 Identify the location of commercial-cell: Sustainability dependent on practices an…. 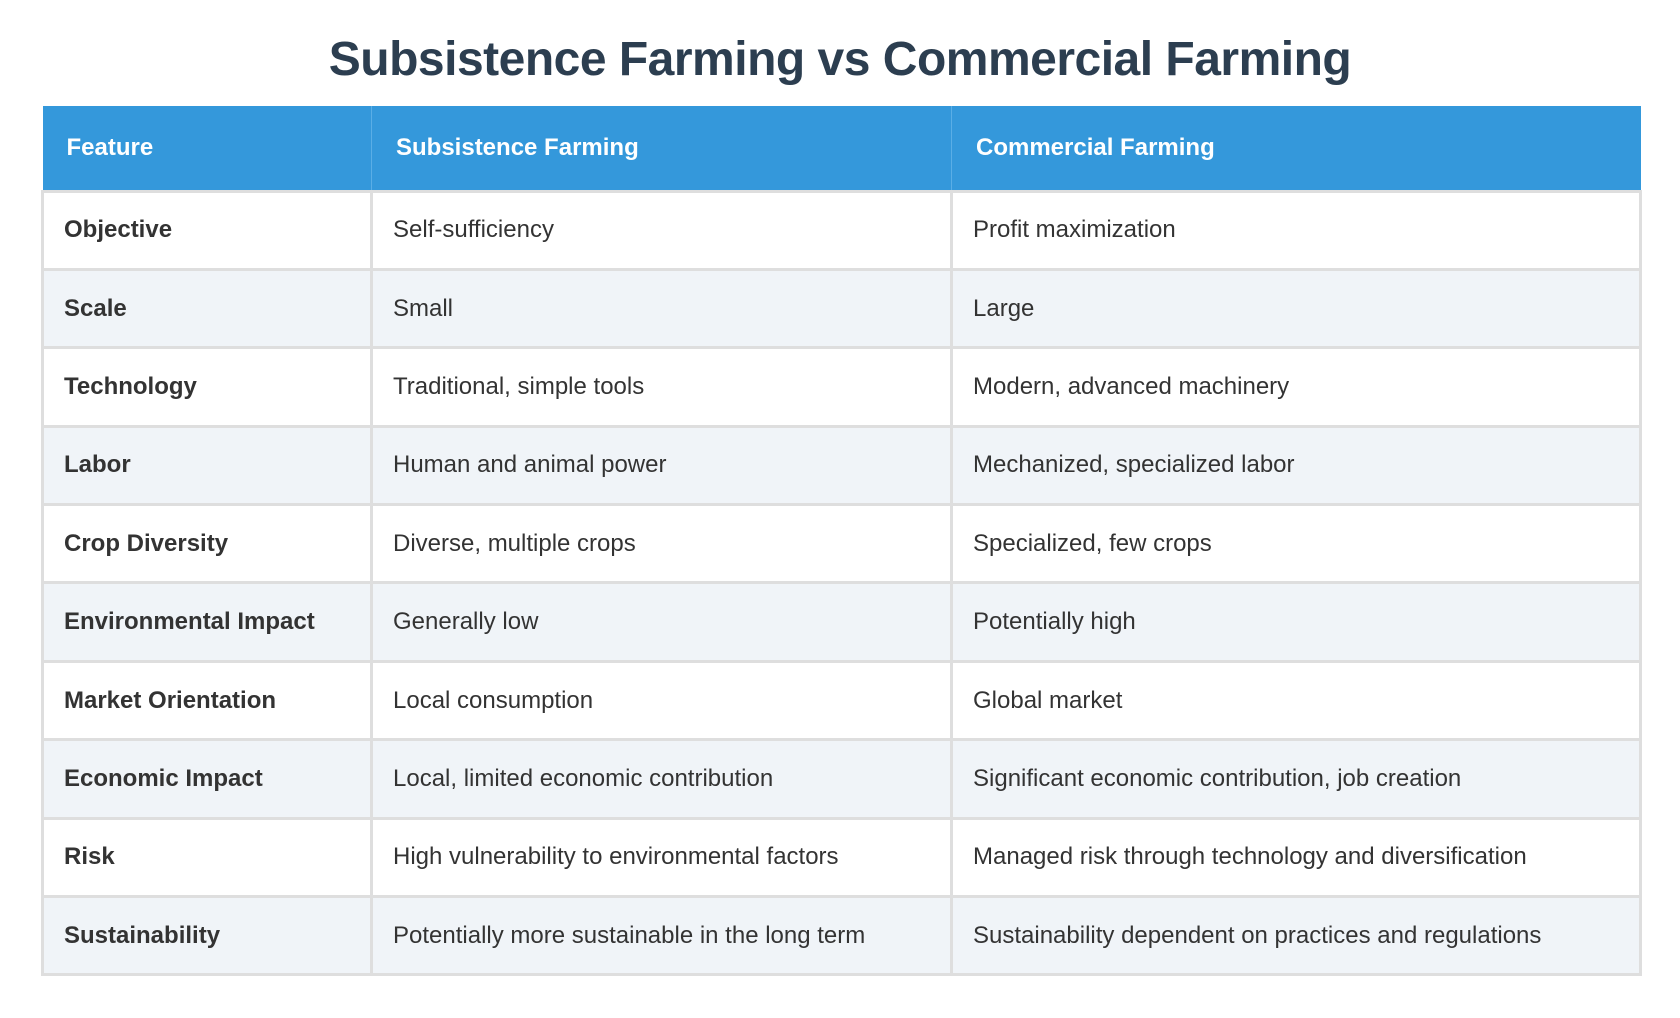
(1296, 936).